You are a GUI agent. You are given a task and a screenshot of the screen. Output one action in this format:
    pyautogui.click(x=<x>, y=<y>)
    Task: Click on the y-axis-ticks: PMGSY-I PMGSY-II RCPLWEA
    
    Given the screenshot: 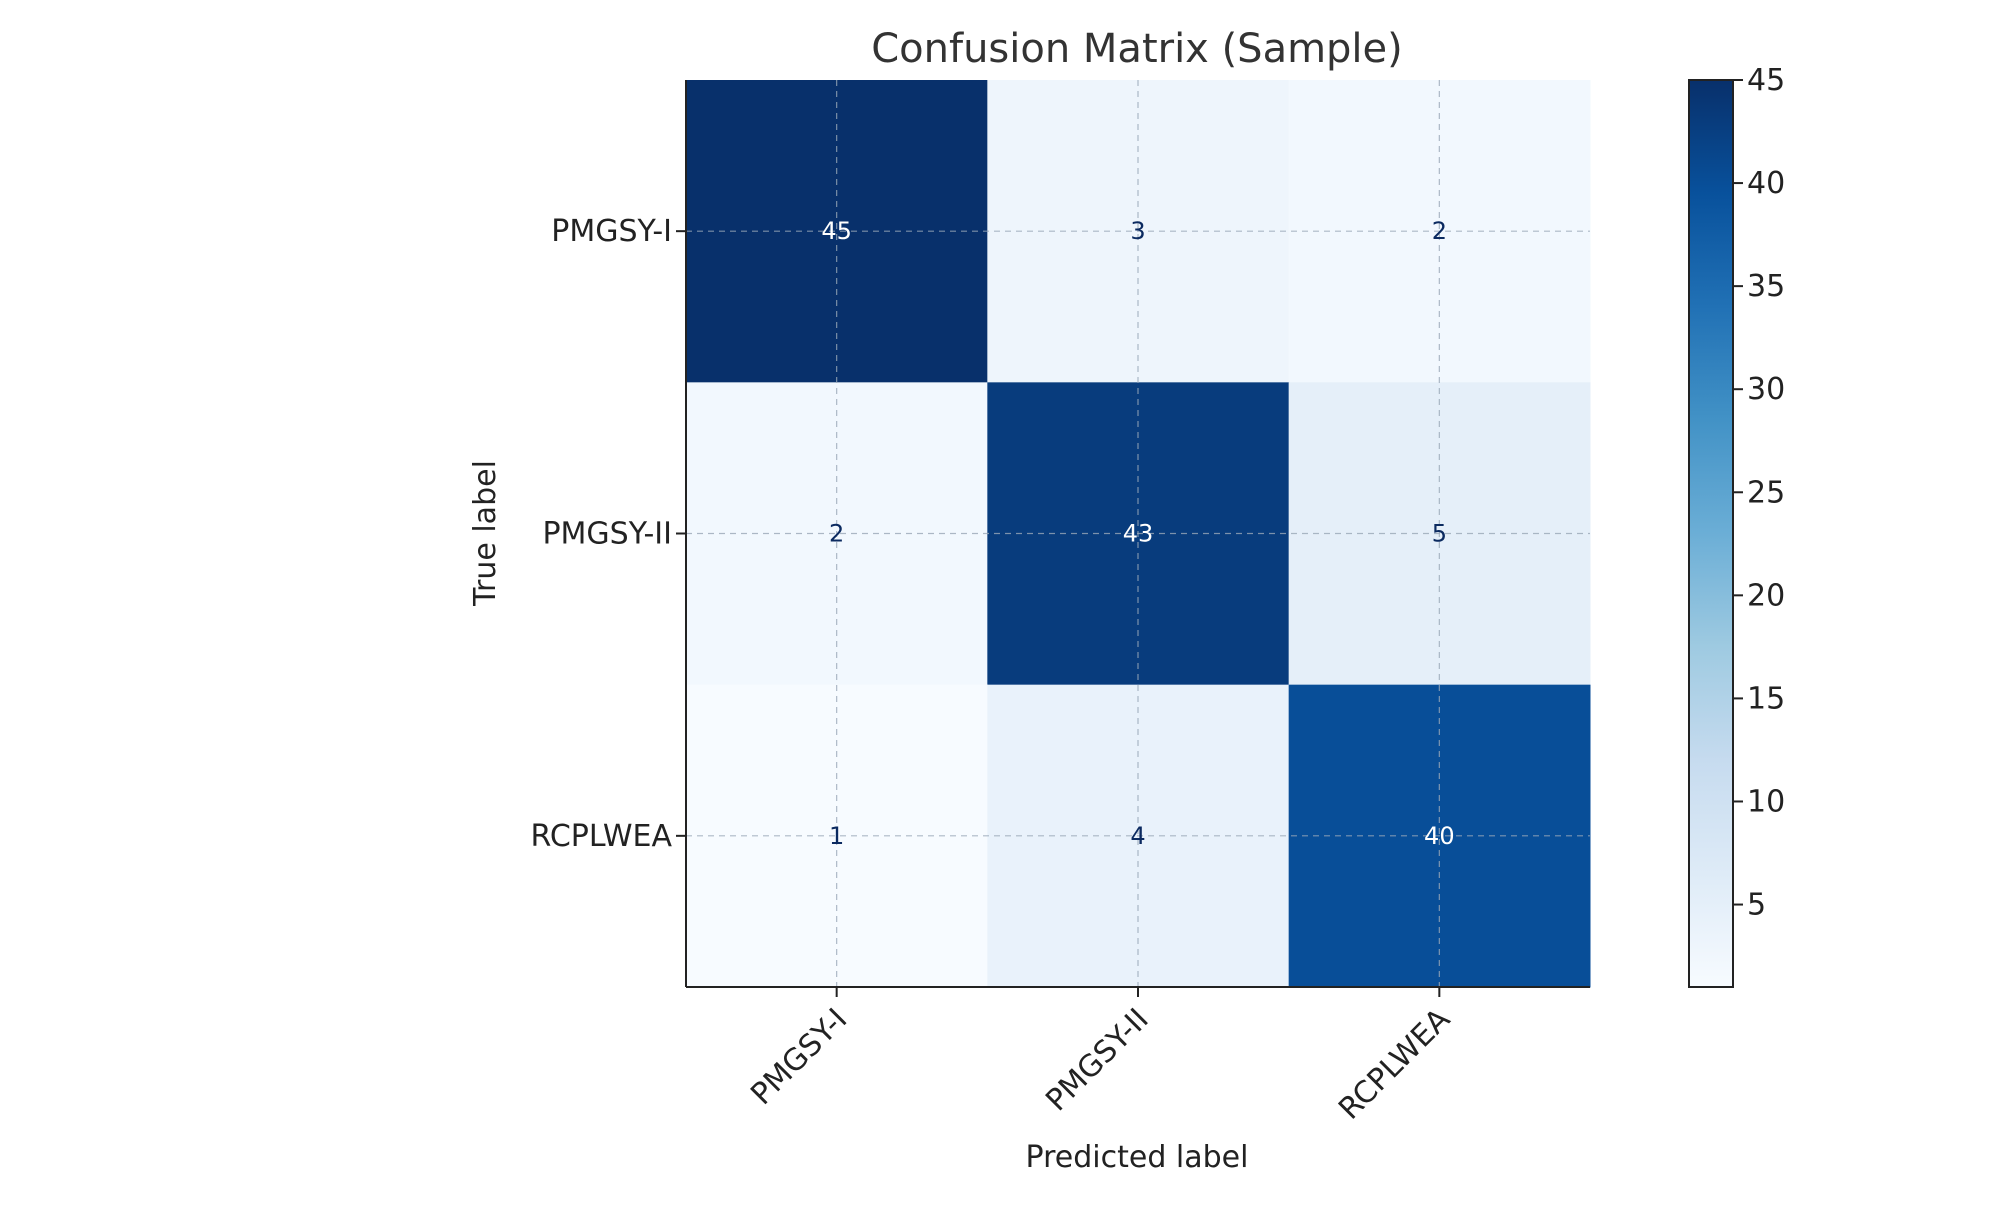 What is the action you would take?
    pyautogui.click(x=608, y=534)
    